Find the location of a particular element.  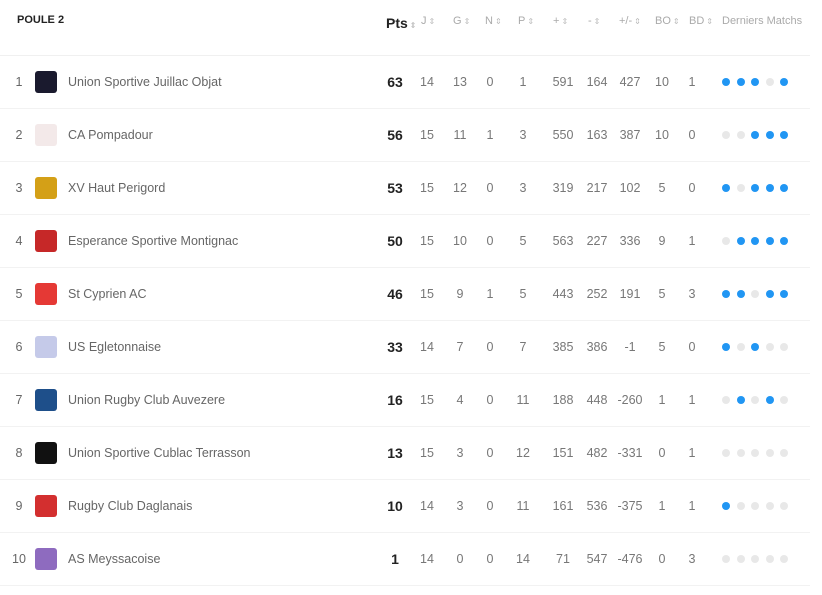

cell-bd: 3 is located at coordinates (692, 294).